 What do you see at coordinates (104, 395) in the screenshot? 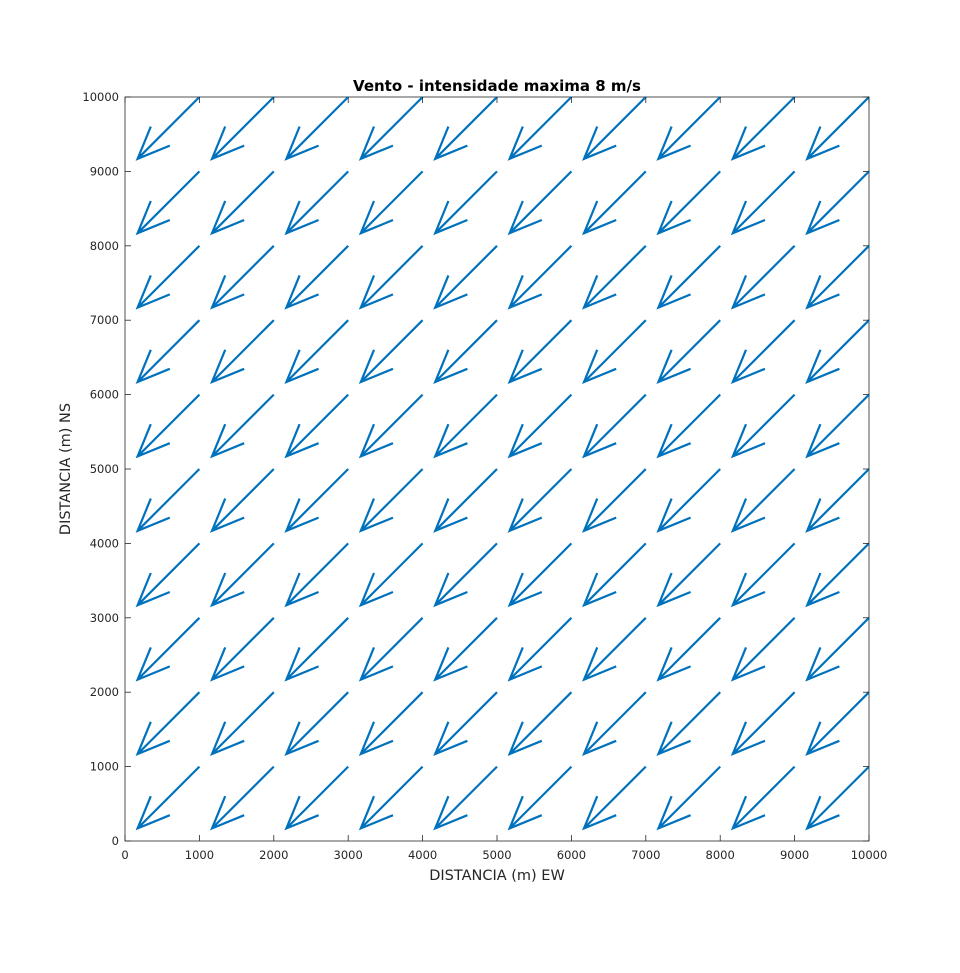
I see `y-tick-label: 6000` at bounding box center [104, 395].